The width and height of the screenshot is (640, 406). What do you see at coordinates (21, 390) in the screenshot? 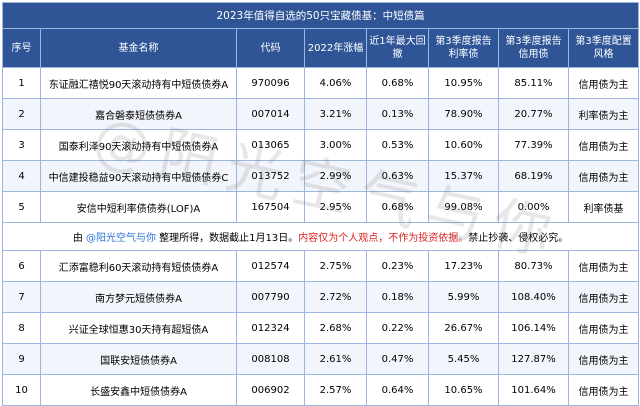
I see `cell-no: 10` at bounding box center [21, 390].